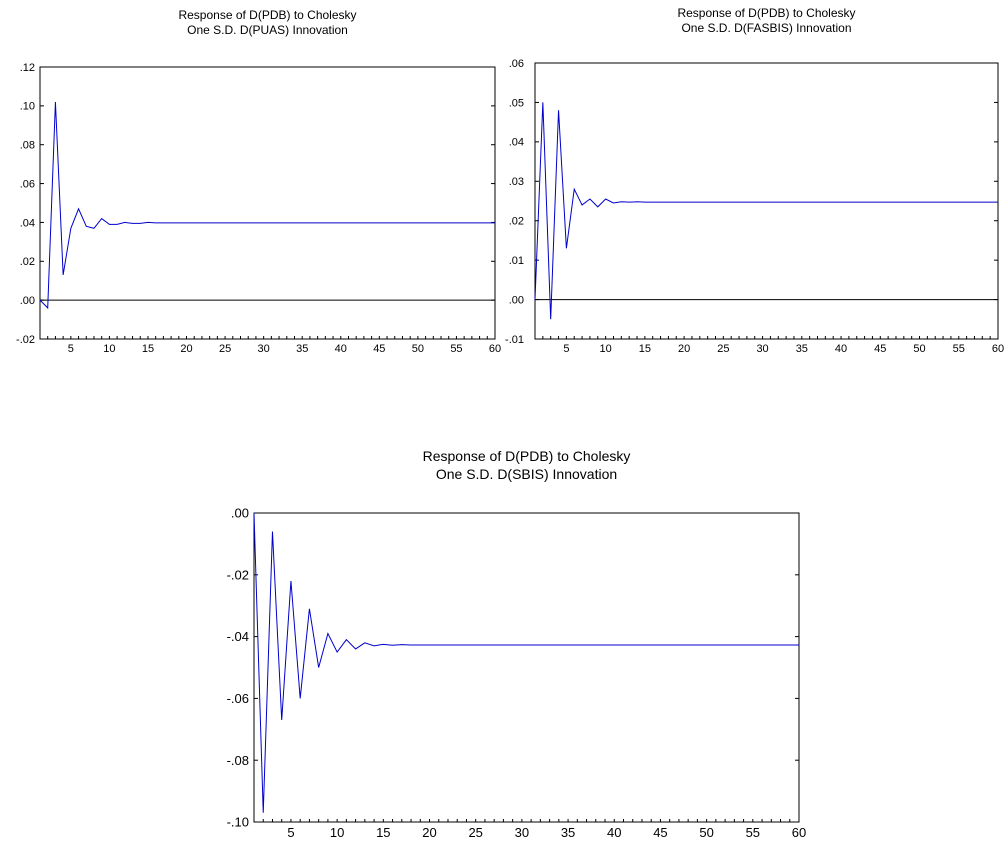 The image size is (1006, 850). Describe the element at coordinates (27, 146) in the screenshot. I see `y-tick-label: .08` at that location.